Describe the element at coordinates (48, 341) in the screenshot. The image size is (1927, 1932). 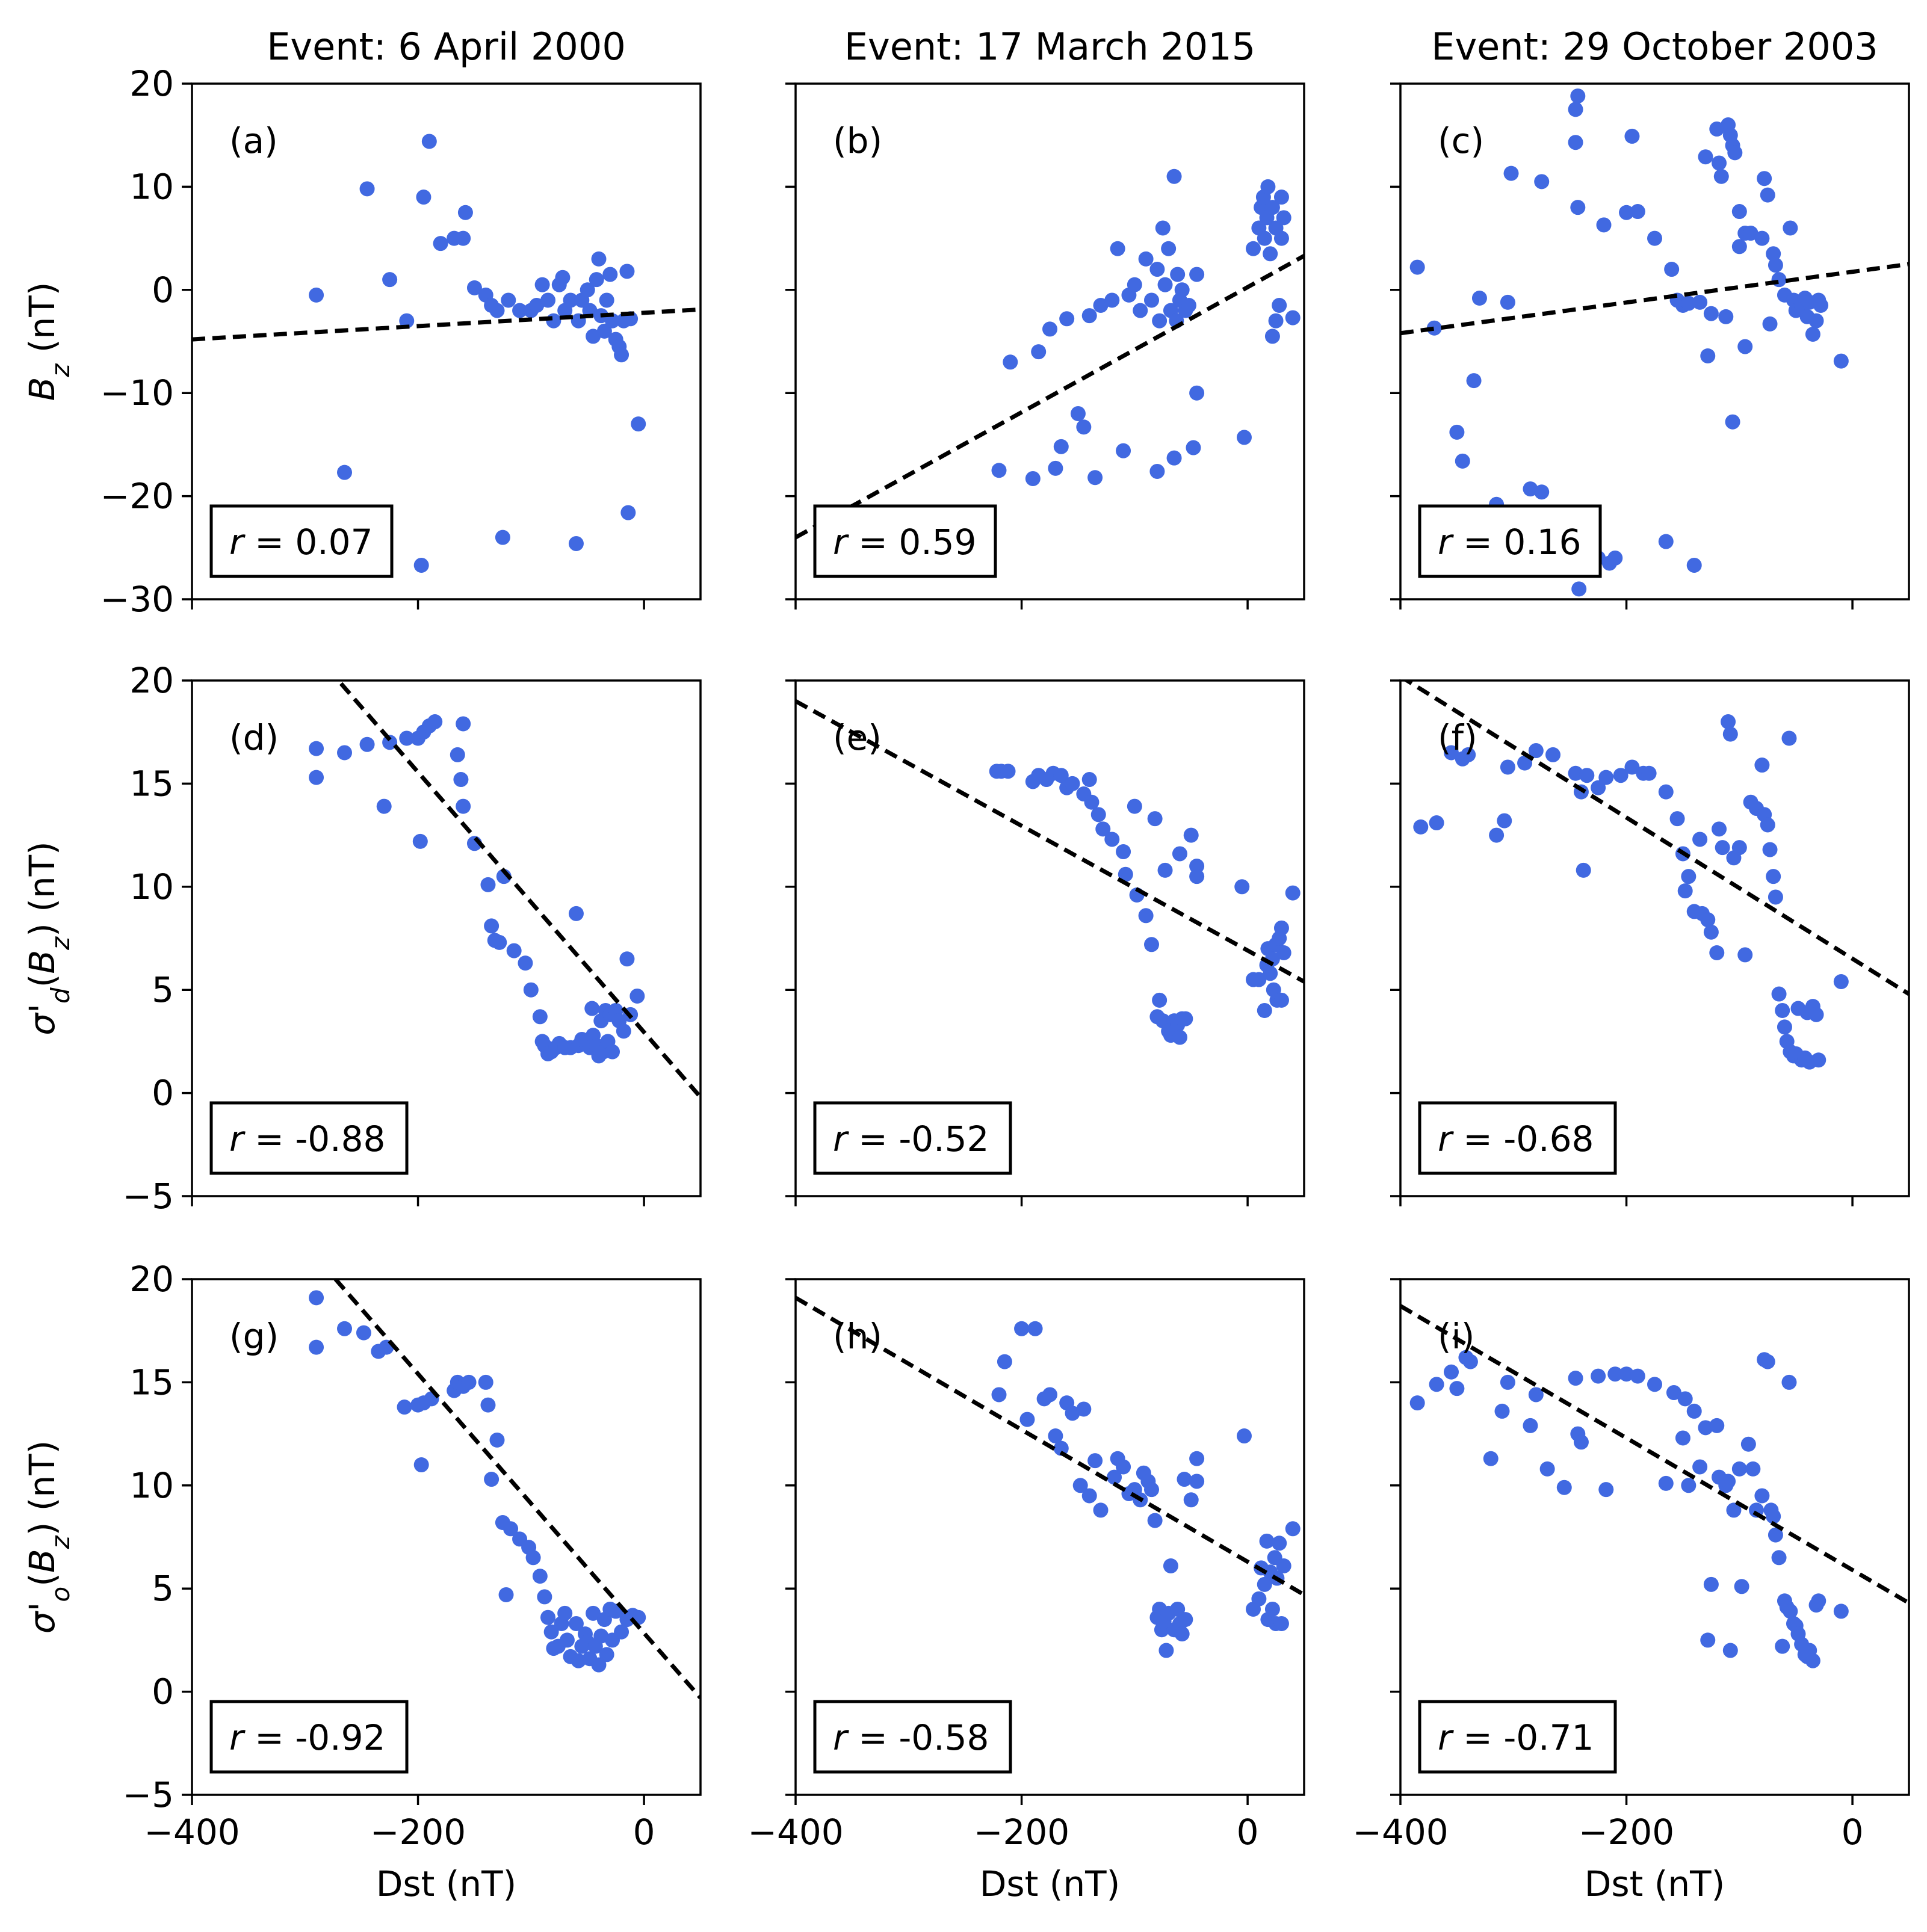
I see `y-axis-label-text: Bz (nT)` at that location.